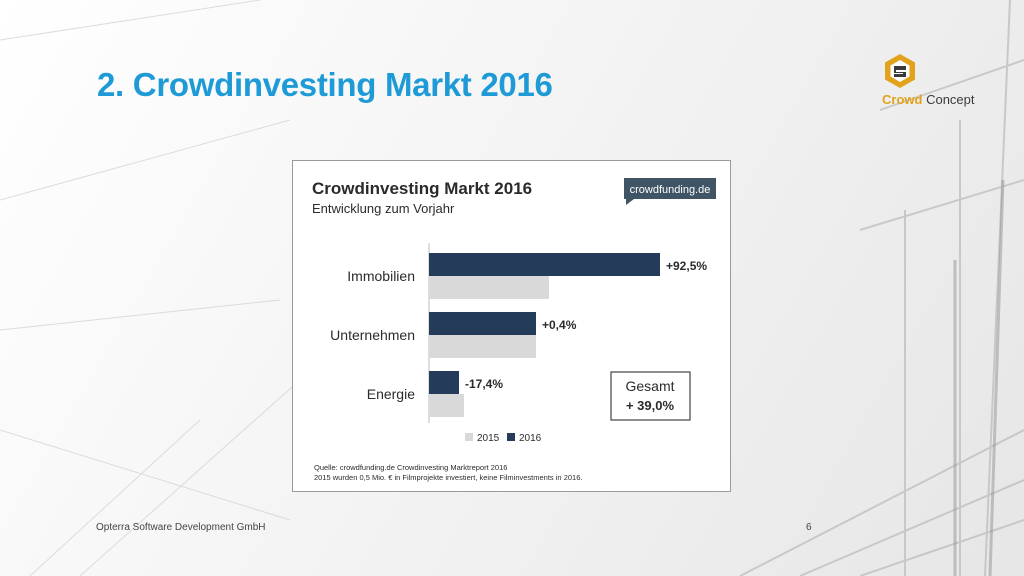  Describe the element at coordinates (325, 84) in the screenshot. I see `slide-title: 2. Crowdinvesting Markt 2016` at that location.